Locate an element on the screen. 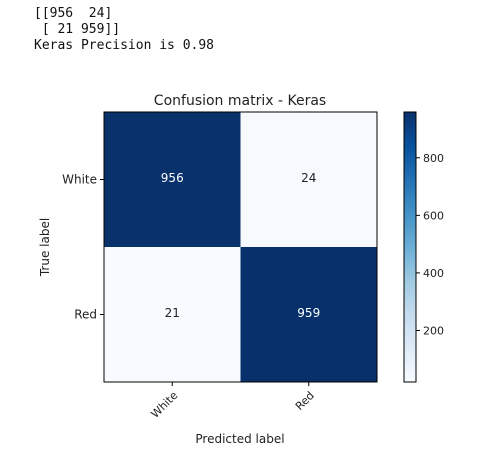  y-tick-label: White is located at coordinates (79, 180).